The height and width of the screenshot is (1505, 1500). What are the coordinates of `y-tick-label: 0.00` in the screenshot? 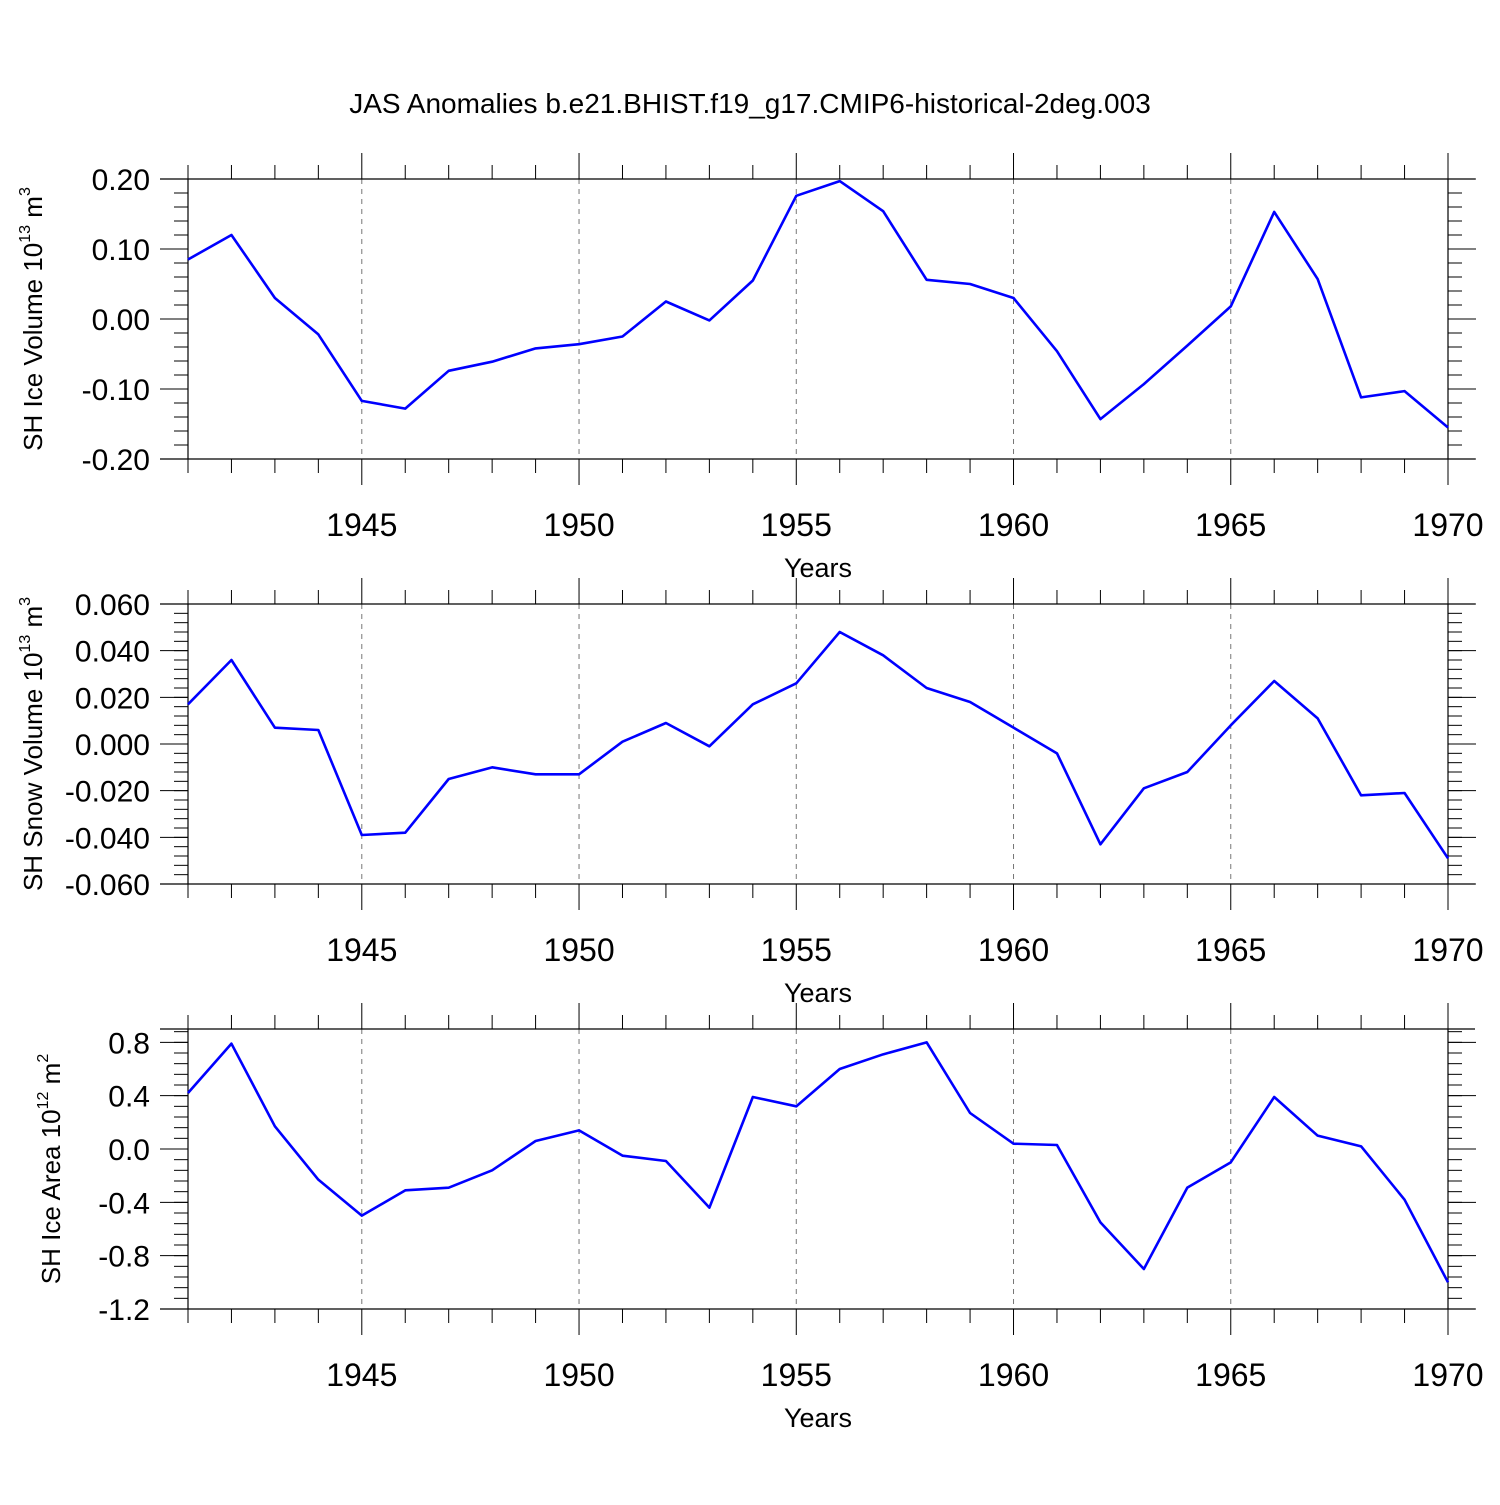 It's located at (121, 320).